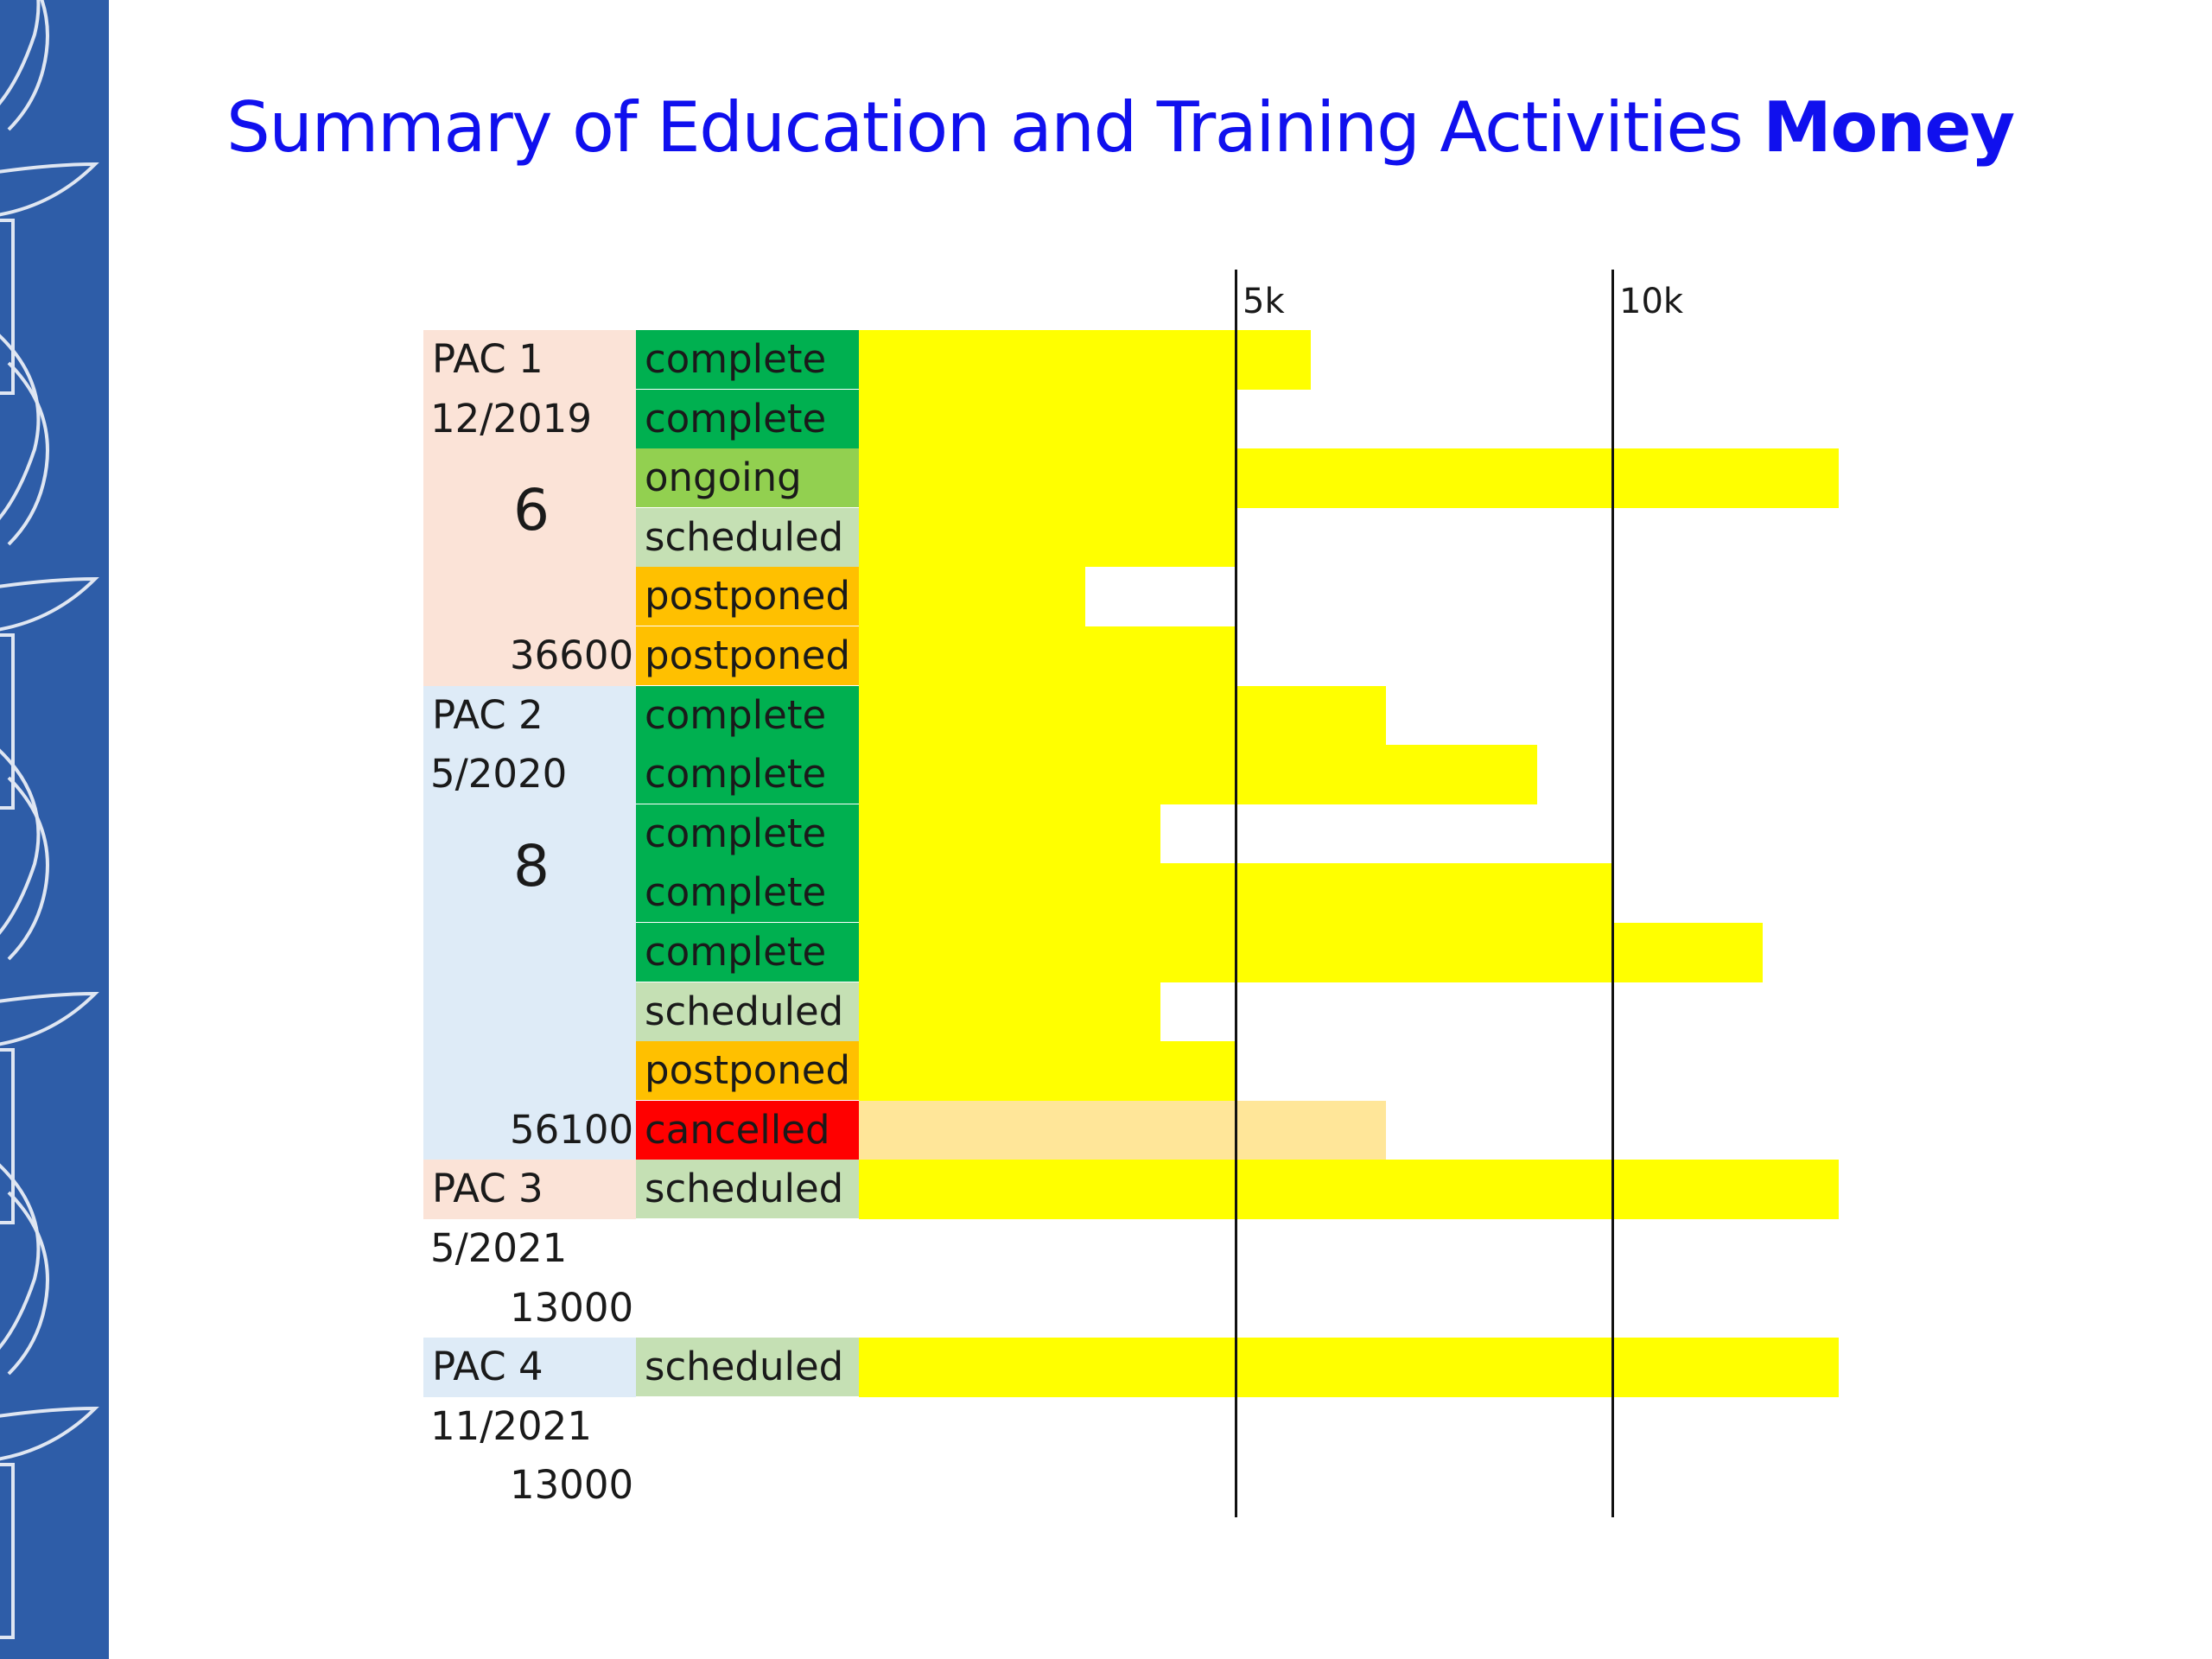  Describe the element at coordinates (1264, 301) in the screenshot. I see `tick-label-5k: 5k` at that location.